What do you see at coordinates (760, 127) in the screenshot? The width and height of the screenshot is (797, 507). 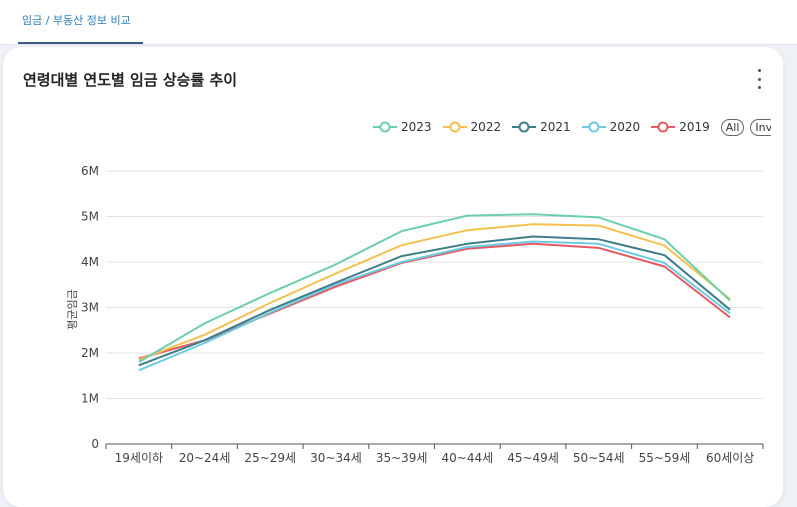 I see `legend-invert-button: Inv` at bounding box center [760, 127].